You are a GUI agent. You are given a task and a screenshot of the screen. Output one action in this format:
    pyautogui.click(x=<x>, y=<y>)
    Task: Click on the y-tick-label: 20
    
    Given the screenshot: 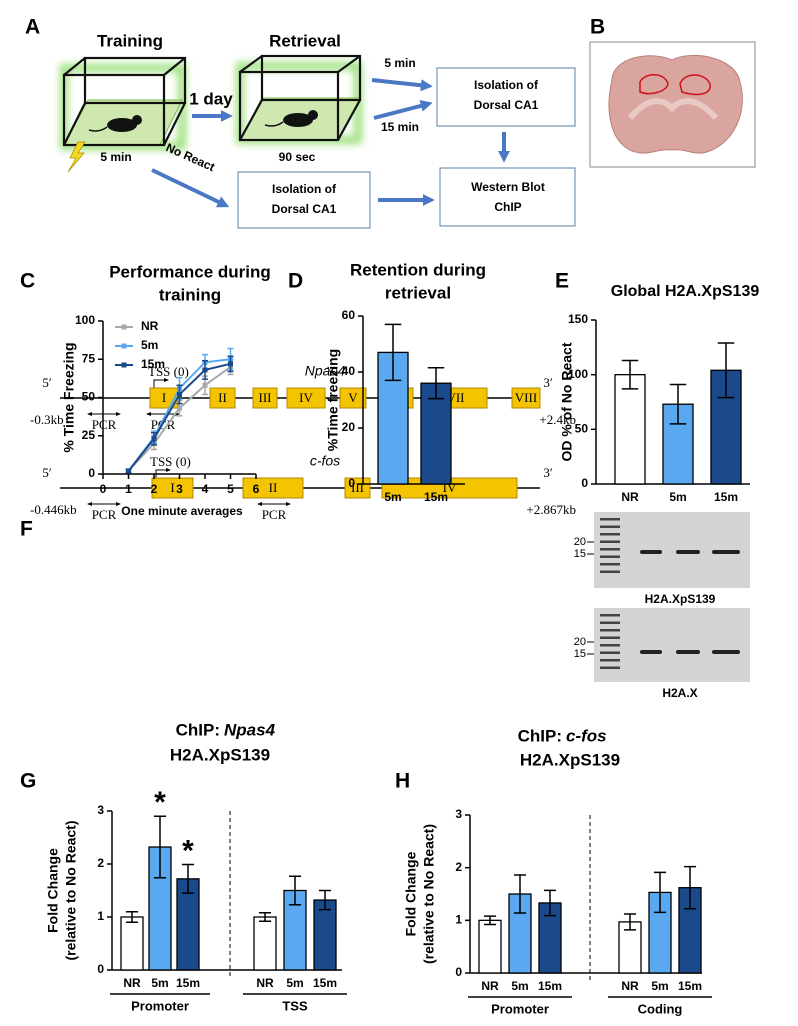 What is the action you would take?
    pyautogui.click(x=349, y=427)
    